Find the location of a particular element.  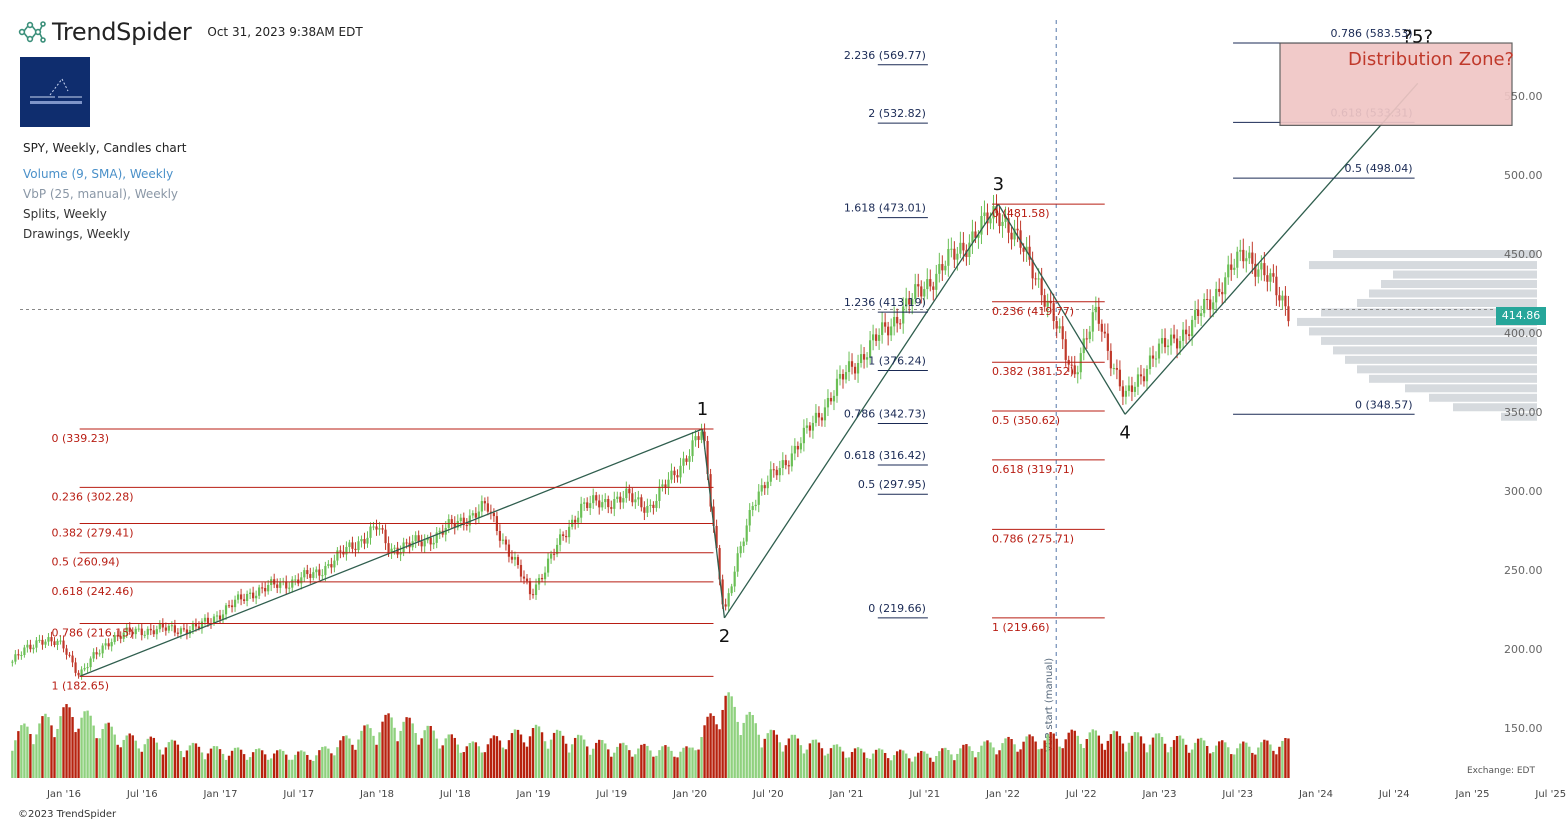

indicator-volume: Volume (9, SMA), Weekly is located at coordinates (98, 174).